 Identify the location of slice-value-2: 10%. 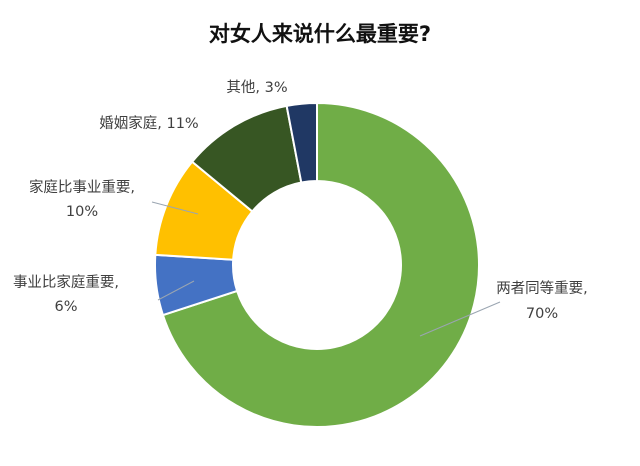
(82, 212).